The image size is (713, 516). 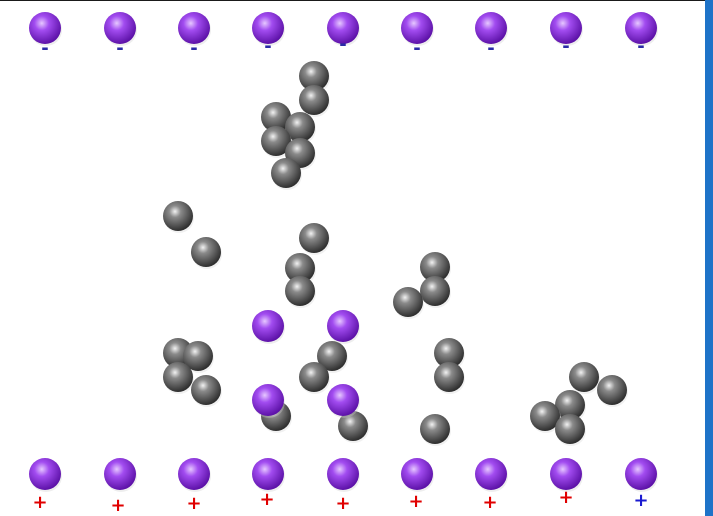 What do you see at coordinates (709, 258) in the screenshot?
I see `window-edge-bar` at bounding box center [709, 258].